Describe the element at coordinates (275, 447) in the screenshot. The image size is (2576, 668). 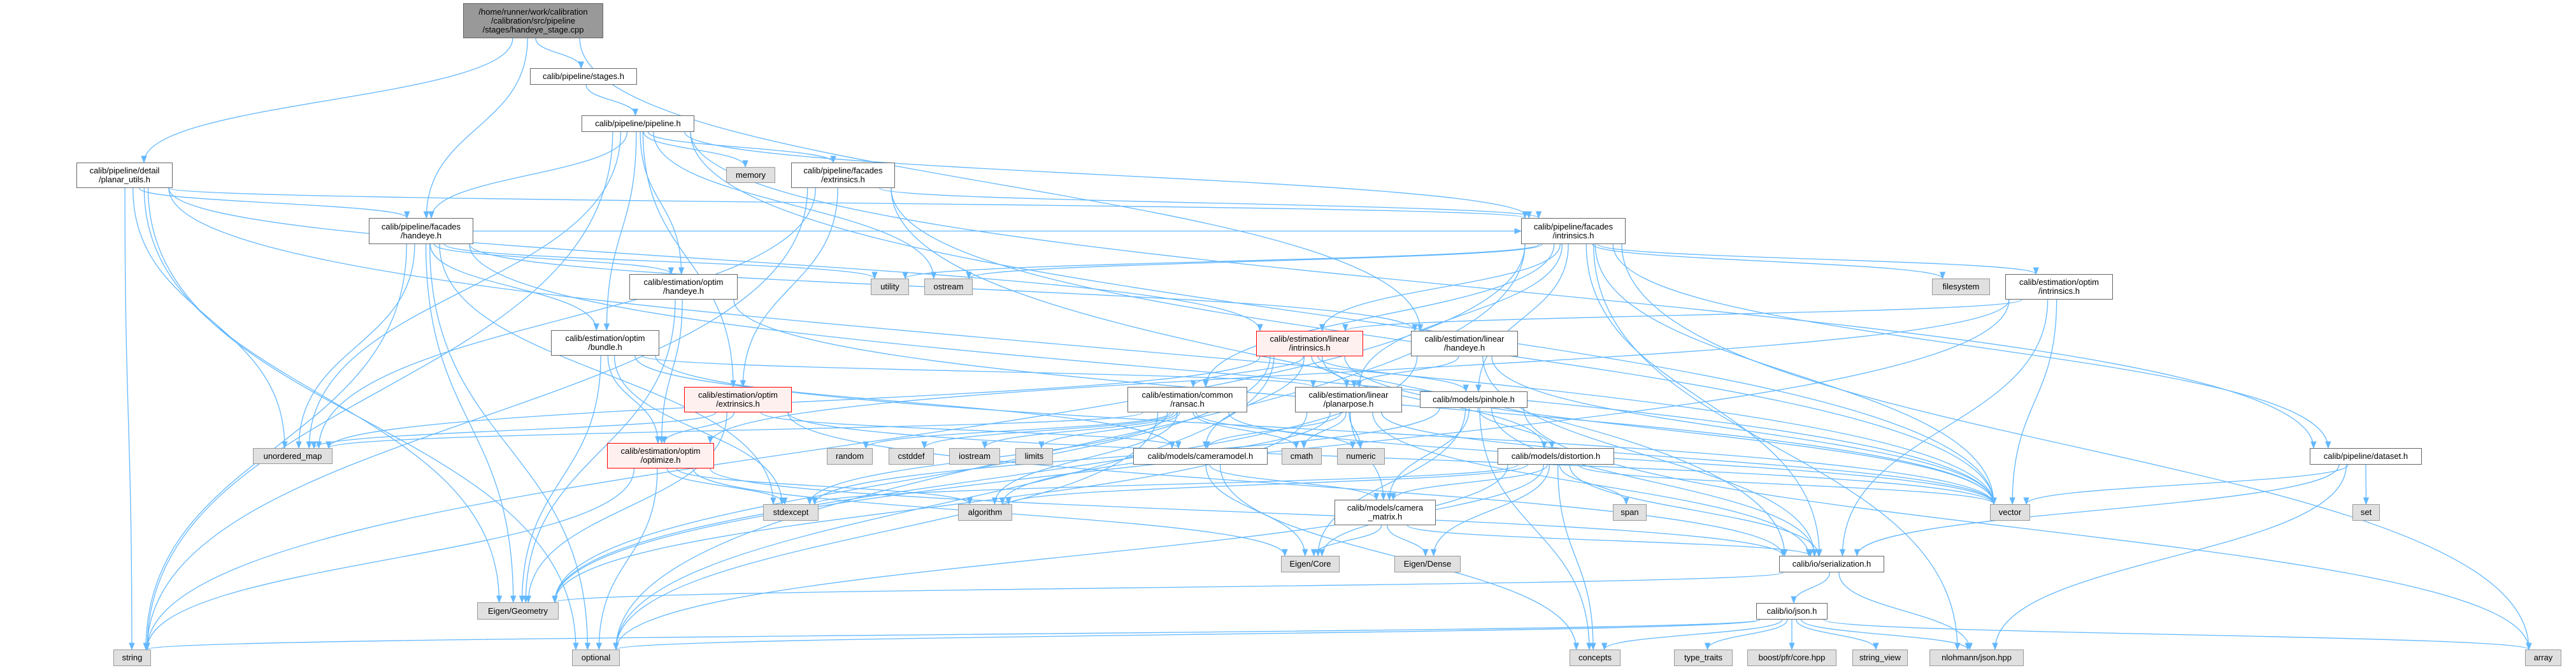
I see `edge-fac_handeye-to-string` at that location.